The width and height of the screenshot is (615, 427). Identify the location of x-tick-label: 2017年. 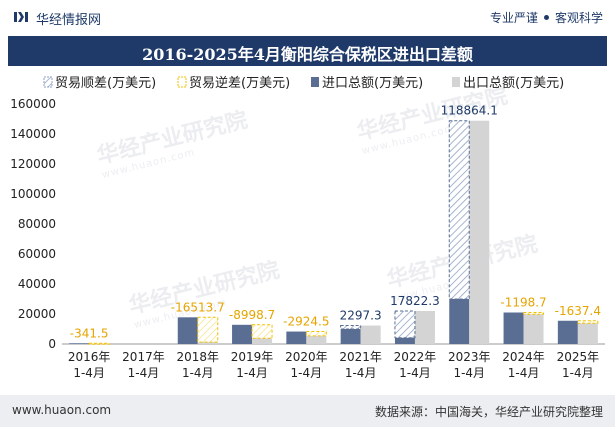
(143, 357).